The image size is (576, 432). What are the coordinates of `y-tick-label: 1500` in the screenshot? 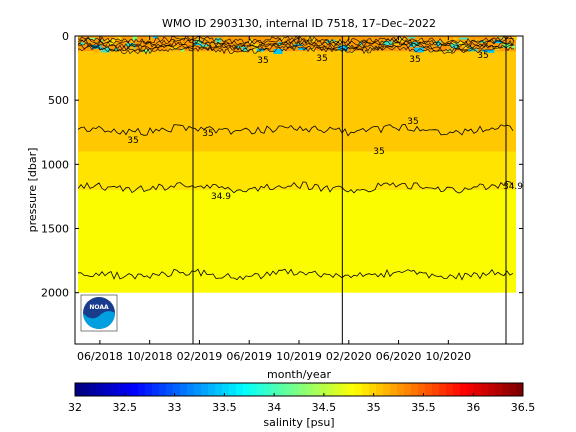 It's located at (55, 229).